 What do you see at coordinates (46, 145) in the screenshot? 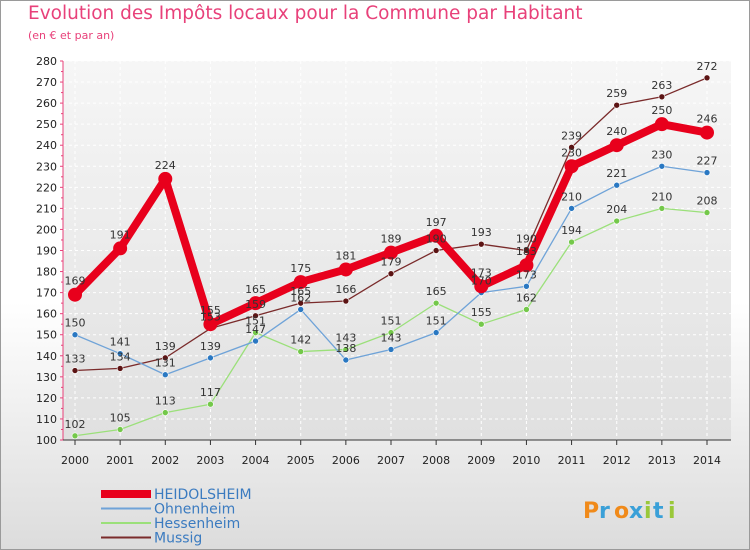
I see `y-tick-label: 240` at bounding box center [46, 145].